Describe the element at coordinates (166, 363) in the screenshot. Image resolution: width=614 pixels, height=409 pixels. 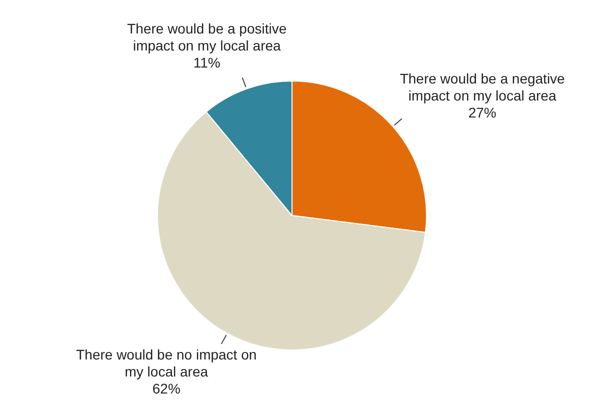
I see `slice-label: There would be no impact on my local area` at that location.